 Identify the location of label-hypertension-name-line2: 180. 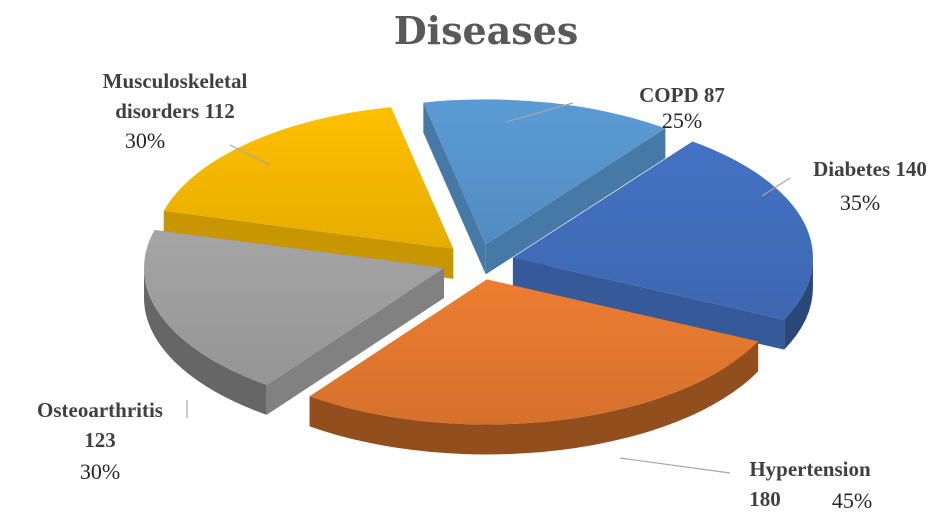
(765, 499).